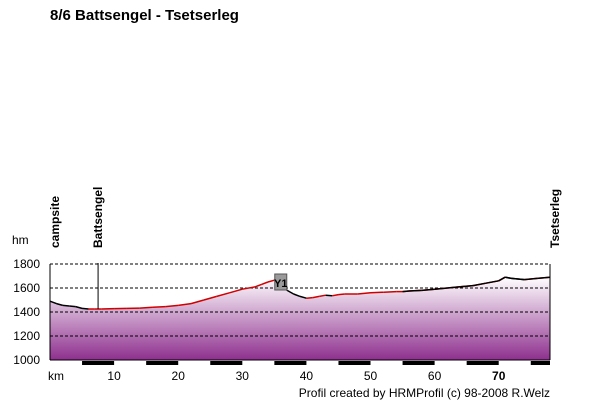  I want to click on x-tick-label: 20, so click(179, 376).